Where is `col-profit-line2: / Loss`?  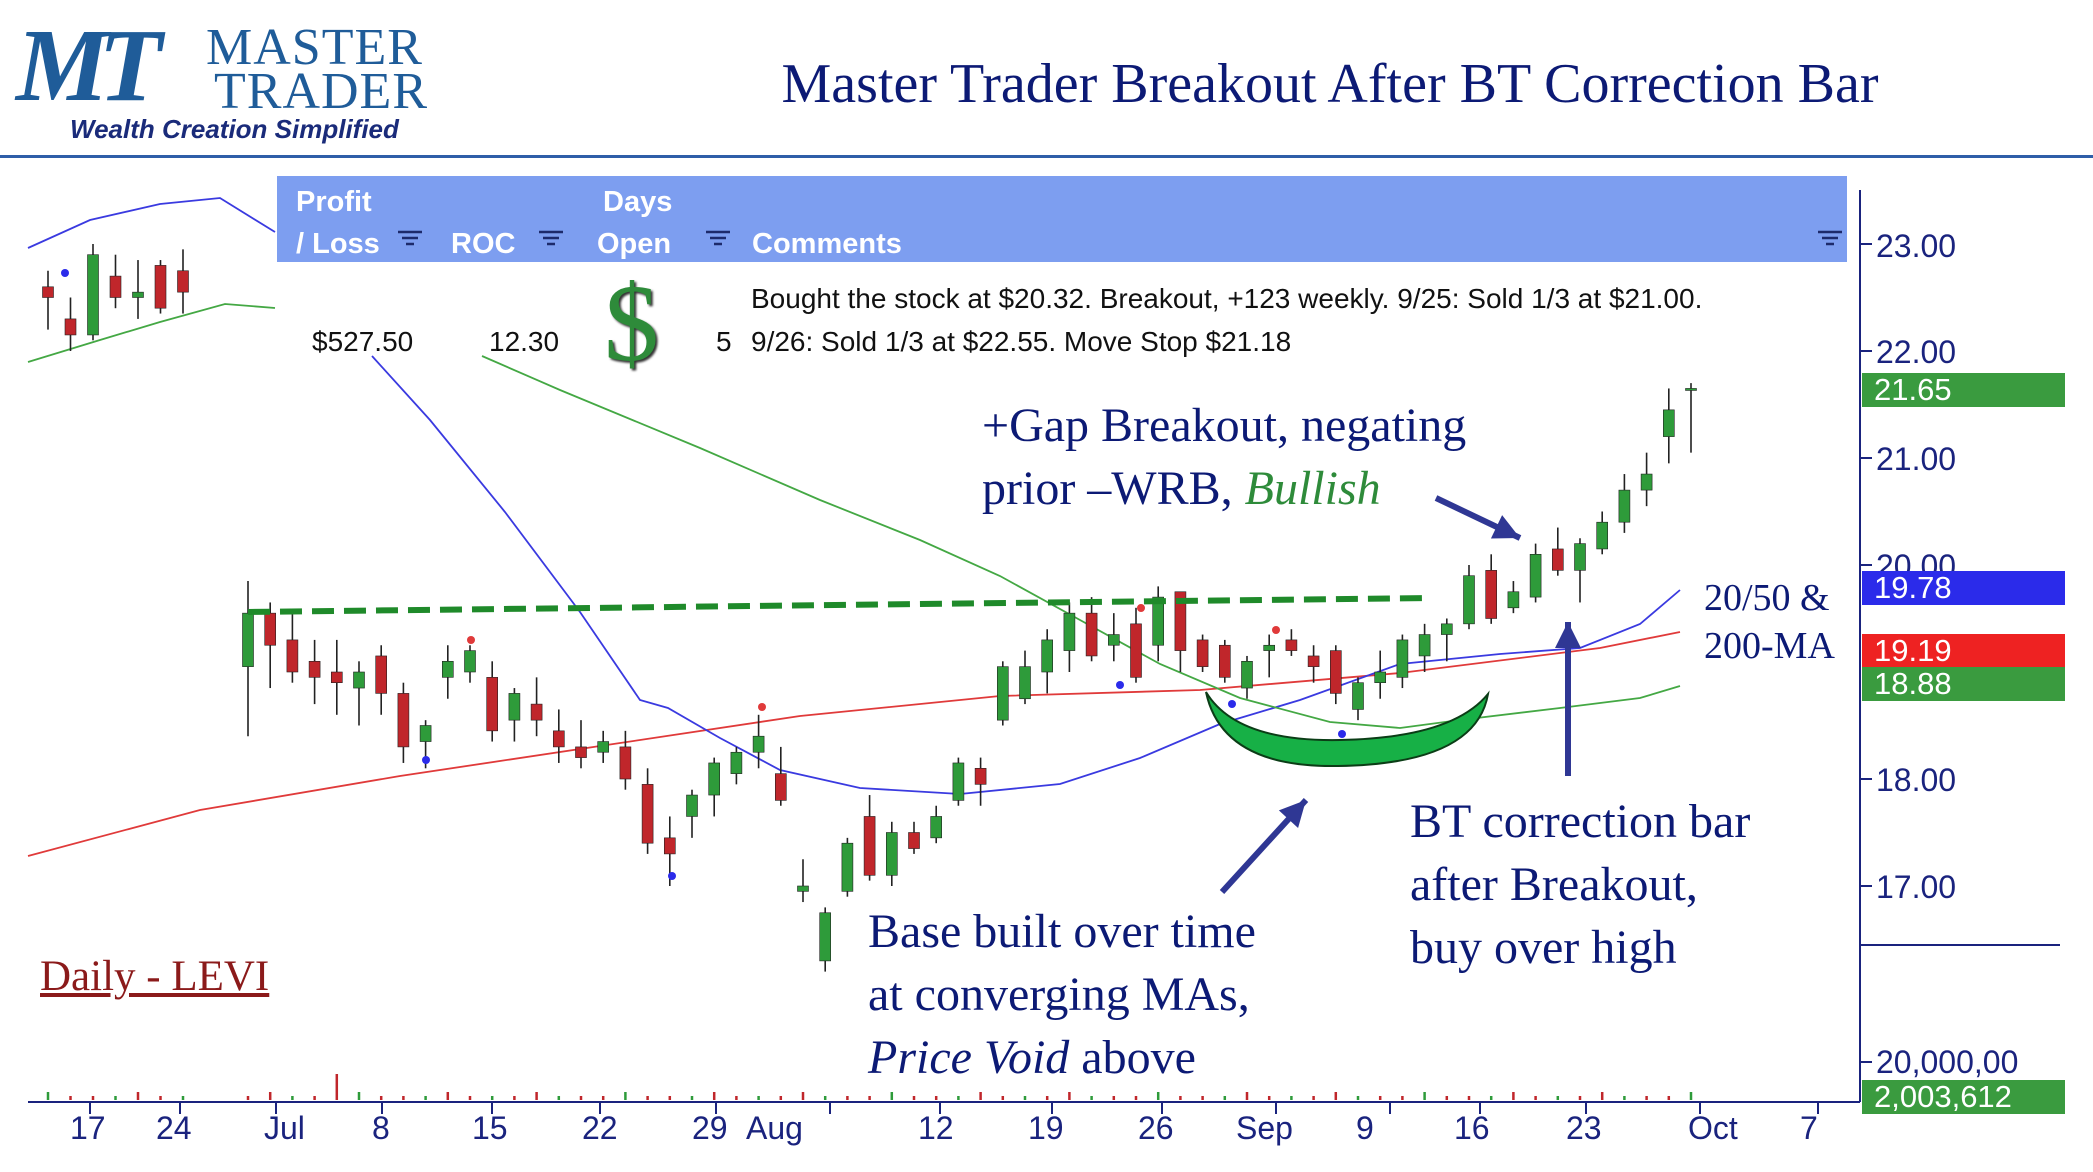 col-profit-line2: / Loss is located at coordinates (338, 244).